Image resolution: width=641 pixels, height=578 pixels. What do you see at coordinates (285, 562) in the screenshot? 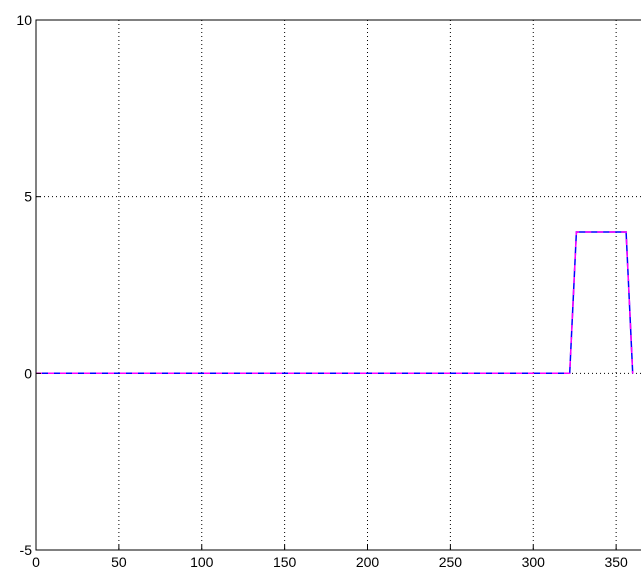
I see `x-tick-label: 150` at bounding box center [285, 562].